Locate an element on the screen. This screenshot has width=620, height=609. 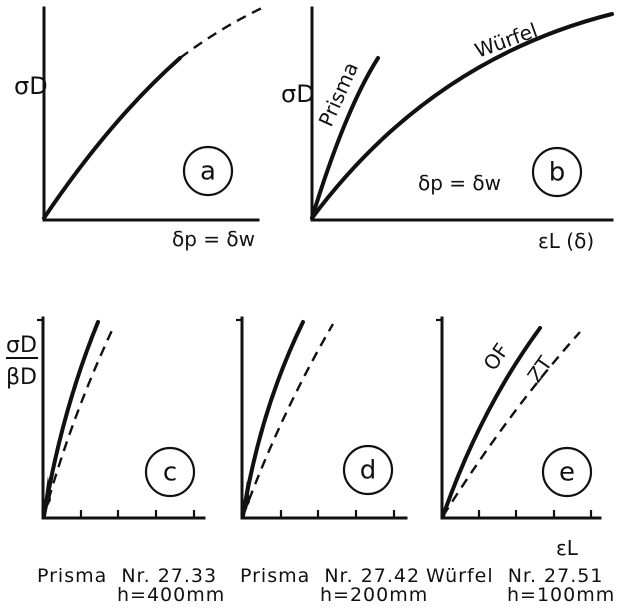
panel-c-badge-label: c is located at coordinates (170, 473).